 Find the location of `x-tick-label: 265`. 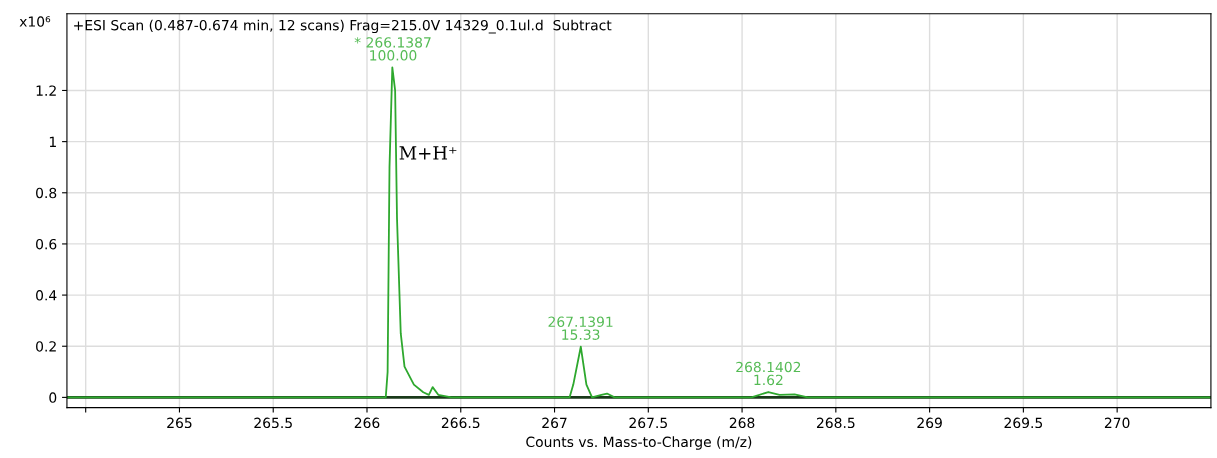

x-tick-label: 265 is located at coordinates (179, 423).